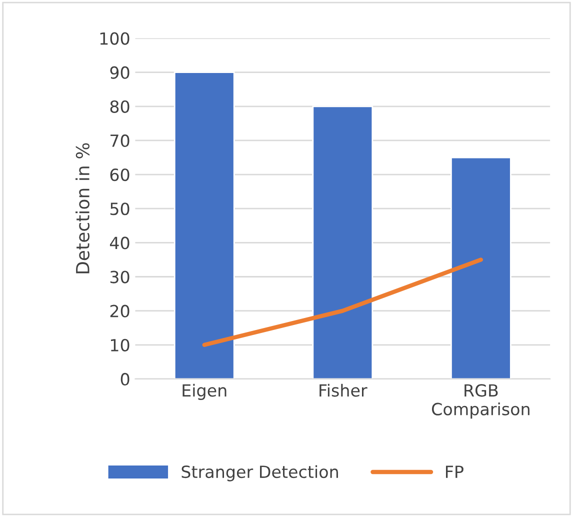  Describe the element at coordinates (115, 38) in the screenshot. I see `y-tick-label: 100` at that location.